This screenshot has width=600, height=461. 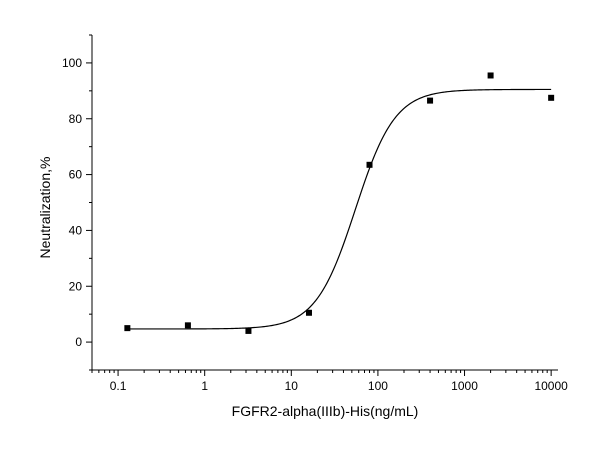 What do you see at coordinates (76, 119) in the screenshot?
I see `y-tick-label: 80` at bounding box center [76, 119].